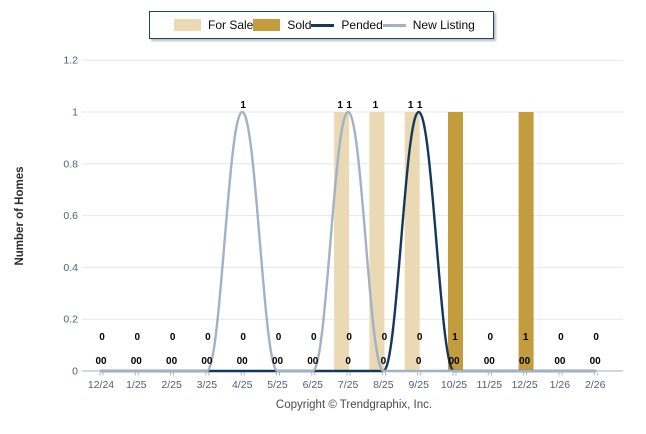 Image resolution: width=646 pixels, height=434 pixels. What do you see at coordinates (75, 372) in the screenshot?
I see `y-tick-label: 0` at bounding box center [75, 372].